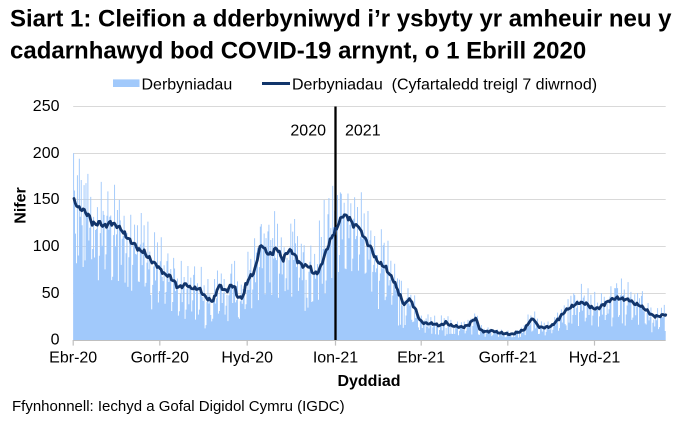 The height and width of the screenshot is (423, 689). Describe the element at coordinates (363, 131) in the screenshot. I see `svg-text: 2021` at that location.